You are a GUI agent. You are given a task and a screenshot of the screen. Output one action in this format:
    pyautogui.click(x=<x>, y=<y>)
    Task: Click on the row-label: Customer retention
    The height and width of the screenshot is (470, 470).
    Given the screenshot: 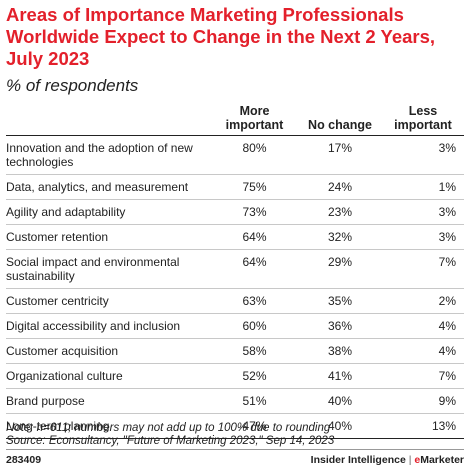 What is the action you would take?
    pyautogui.click(x=57, y=237)
    